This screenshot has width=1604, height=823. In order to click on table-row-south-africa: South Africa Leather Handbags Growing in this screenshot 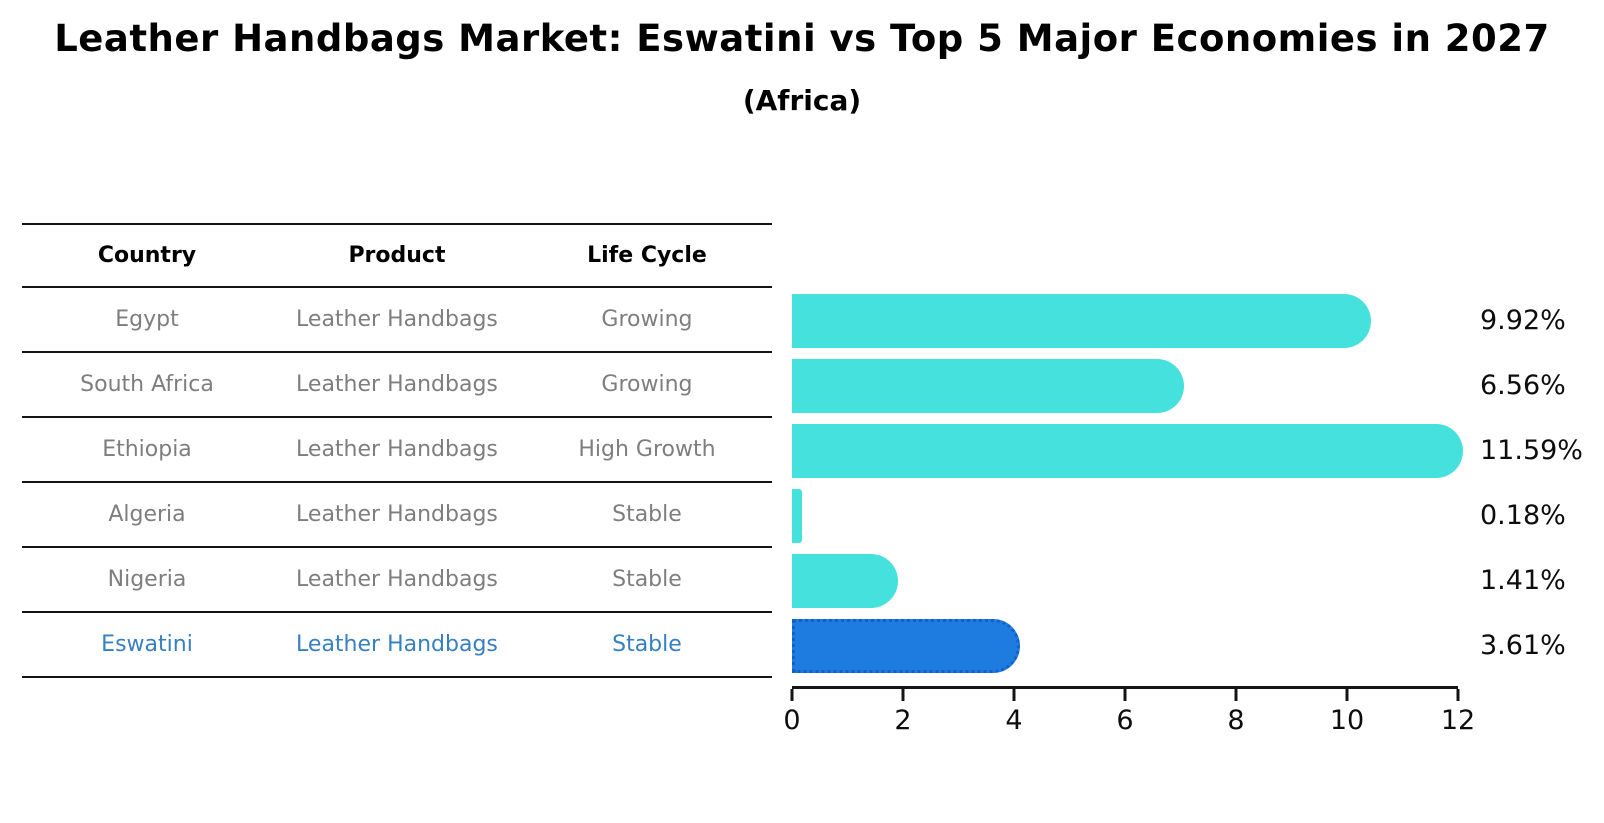, I will do `click(397, 385)`.